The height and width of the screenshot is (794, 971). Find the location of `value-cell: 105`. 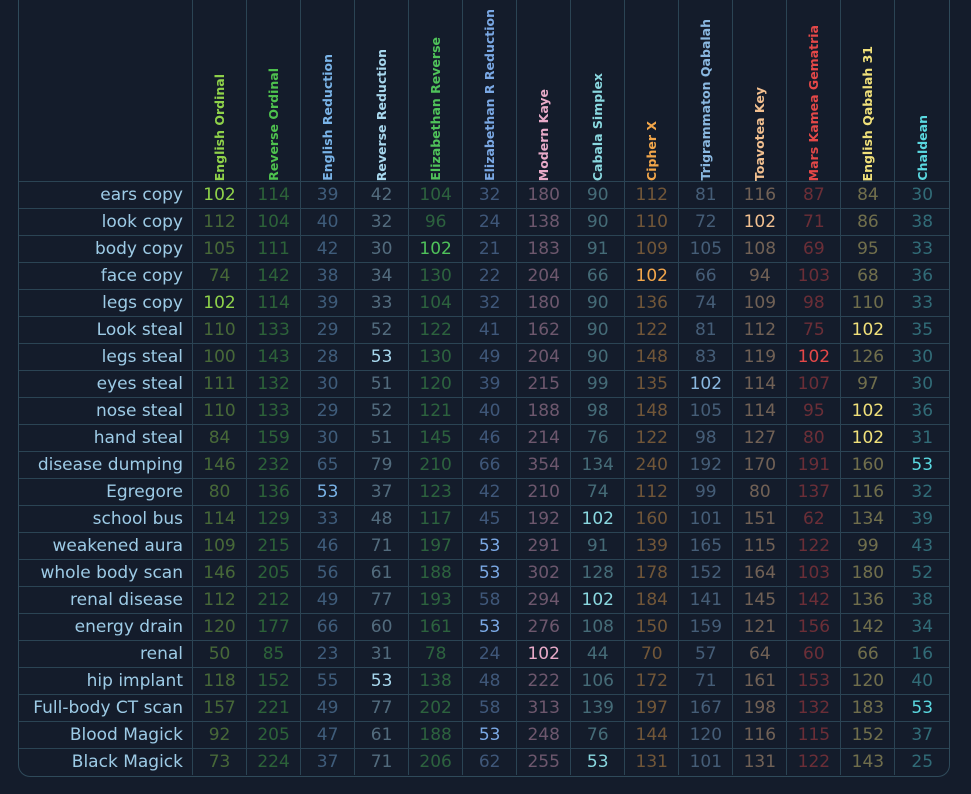

value-cell: 105 is located at coordinates (706, 411).